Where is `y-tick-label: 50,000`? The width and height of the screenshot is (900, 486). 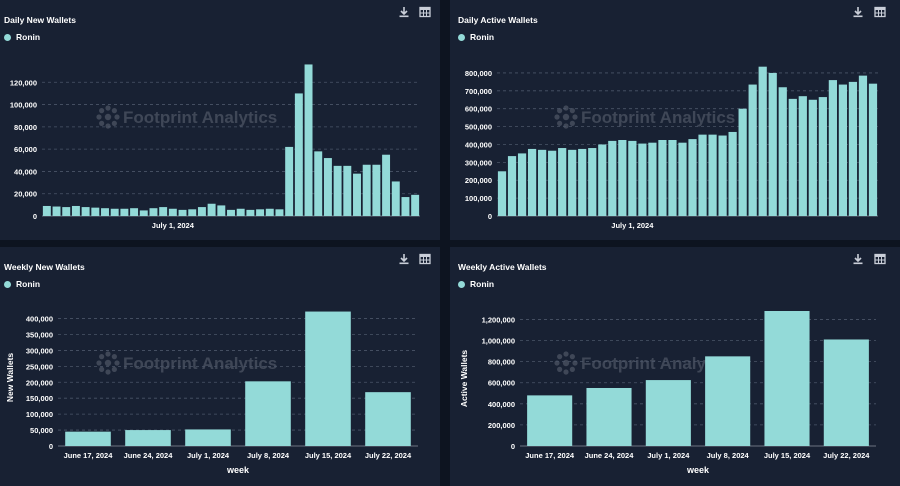 y-tick-label: 50,000 is located at coordinates (41, 430).